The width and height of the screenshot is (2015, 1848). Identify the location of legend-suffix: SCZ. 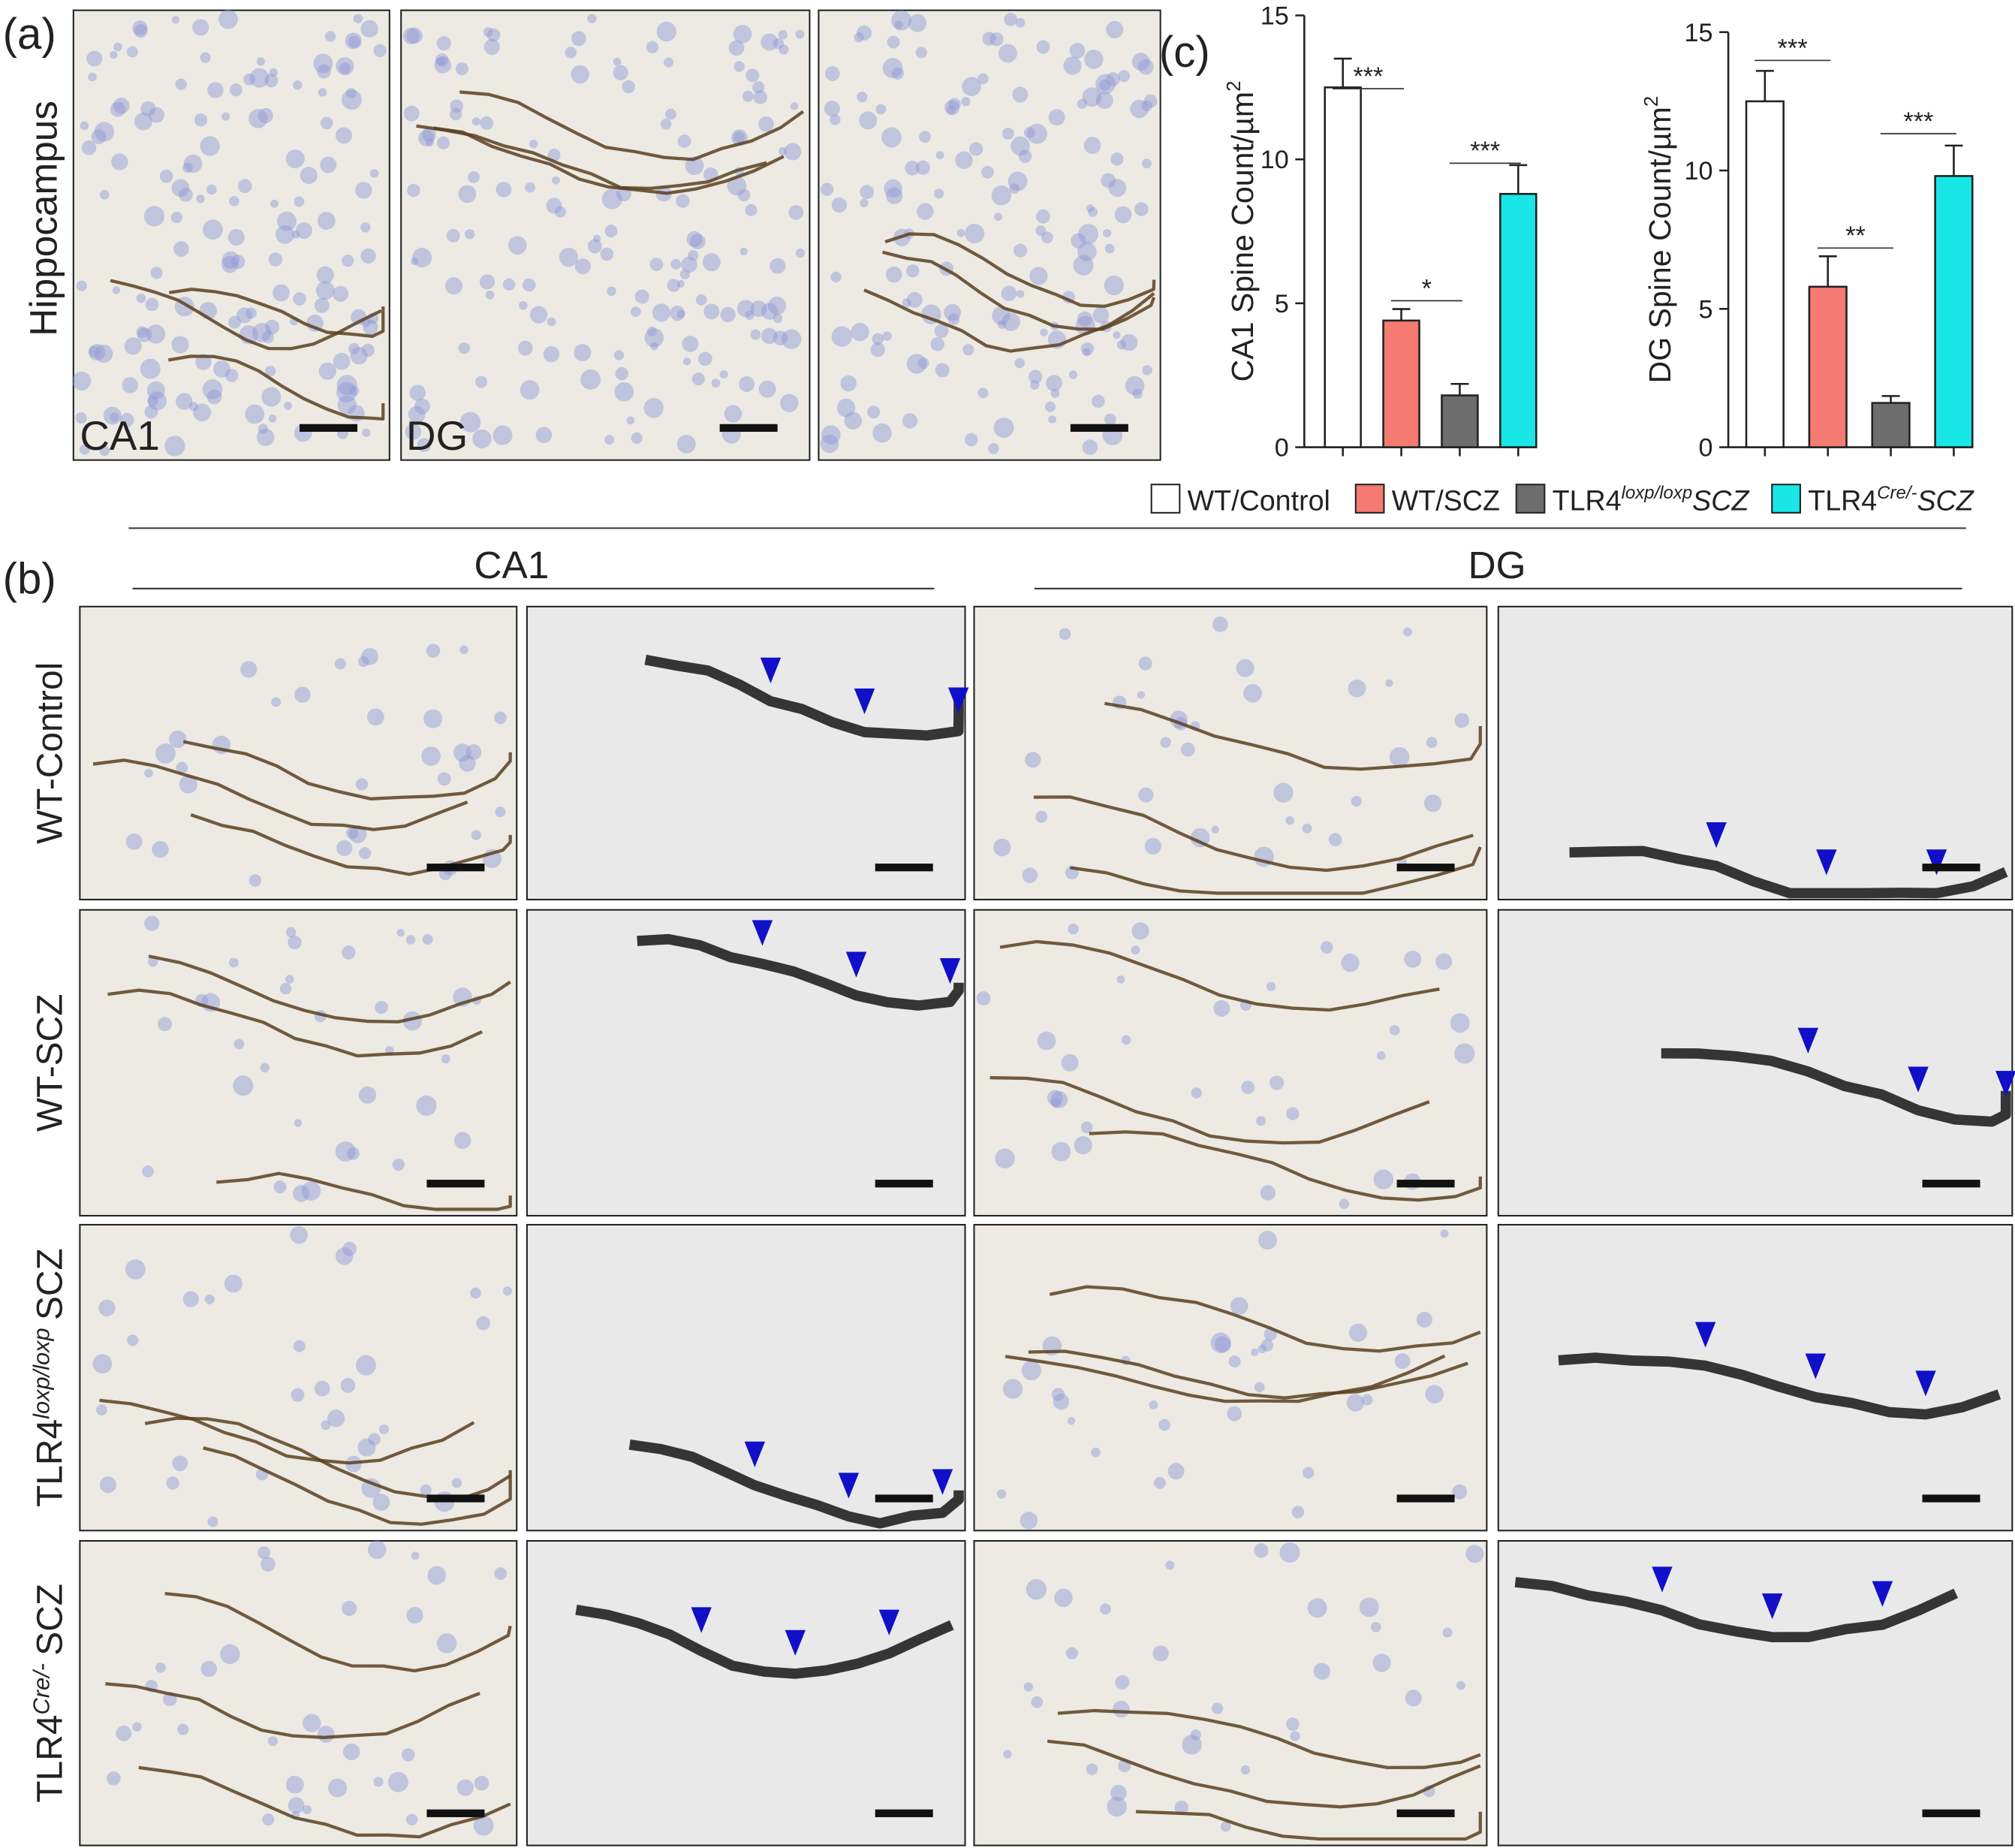
(1945, 500).